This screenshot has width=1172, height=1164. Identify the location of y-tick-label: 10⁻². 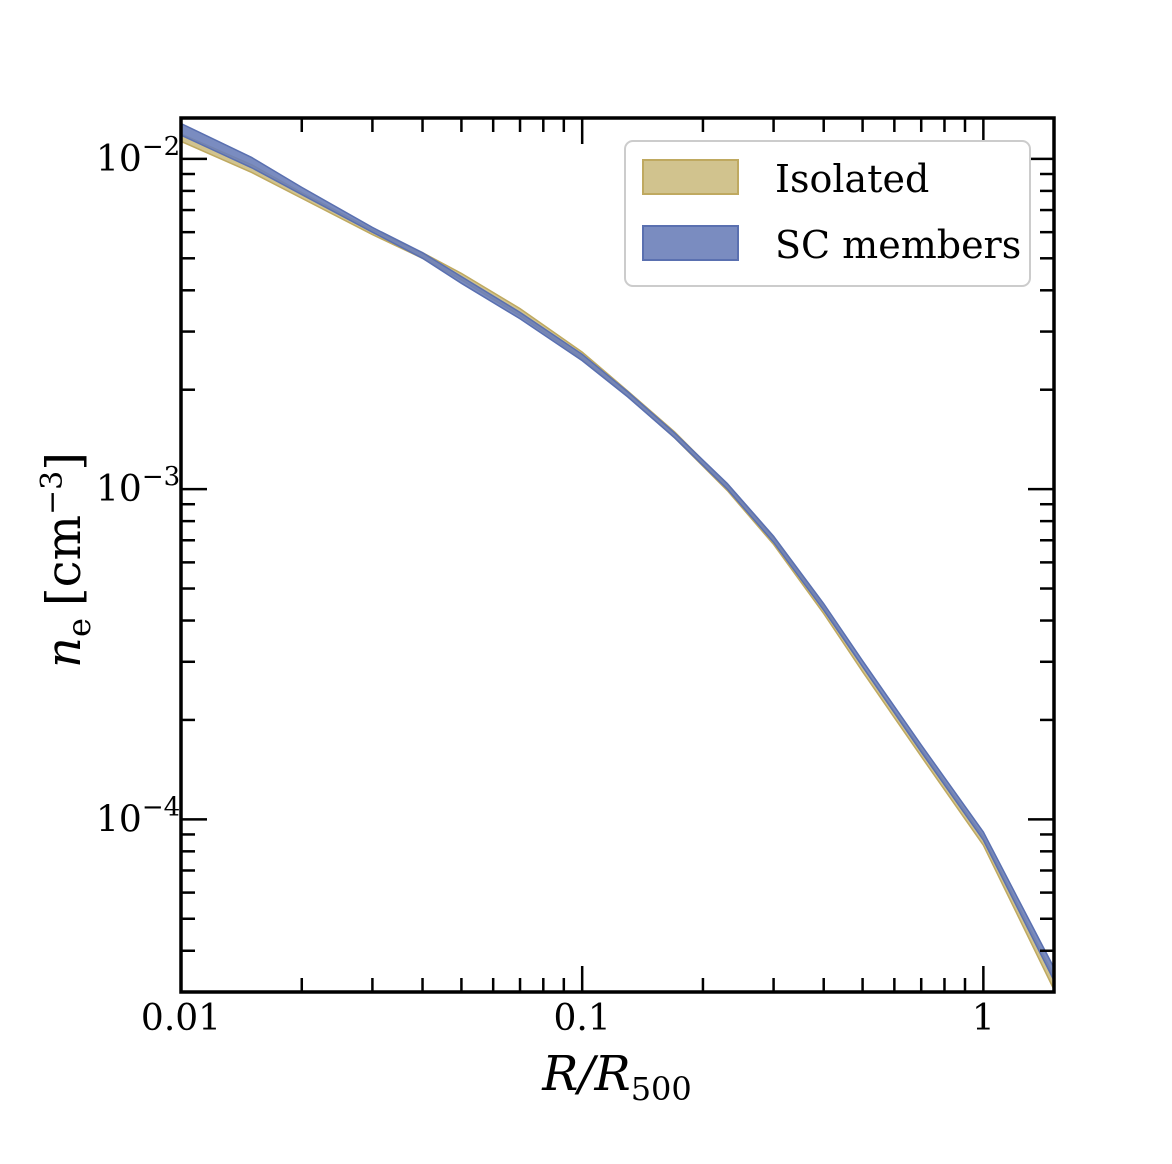
(138, 156).